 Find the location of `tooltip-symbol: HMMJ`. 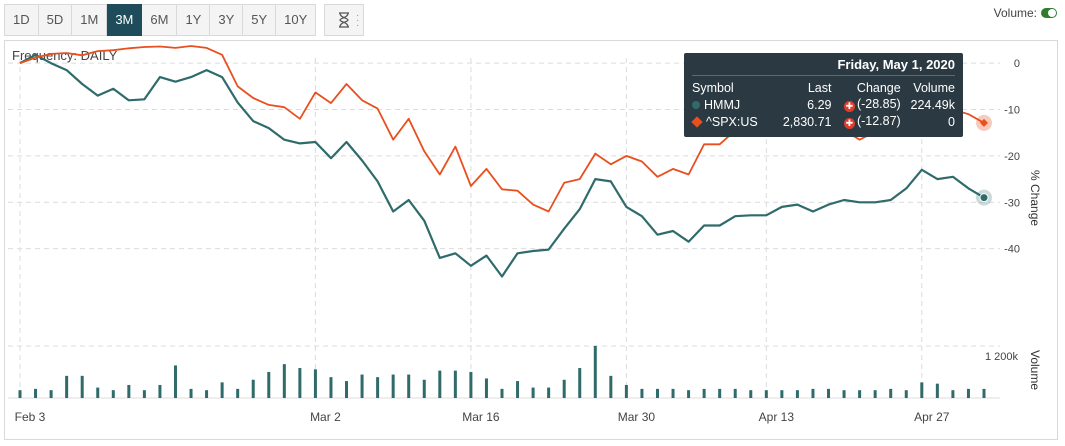

tooltip-symbol: HMMJ is located at coordinates (722, 104).